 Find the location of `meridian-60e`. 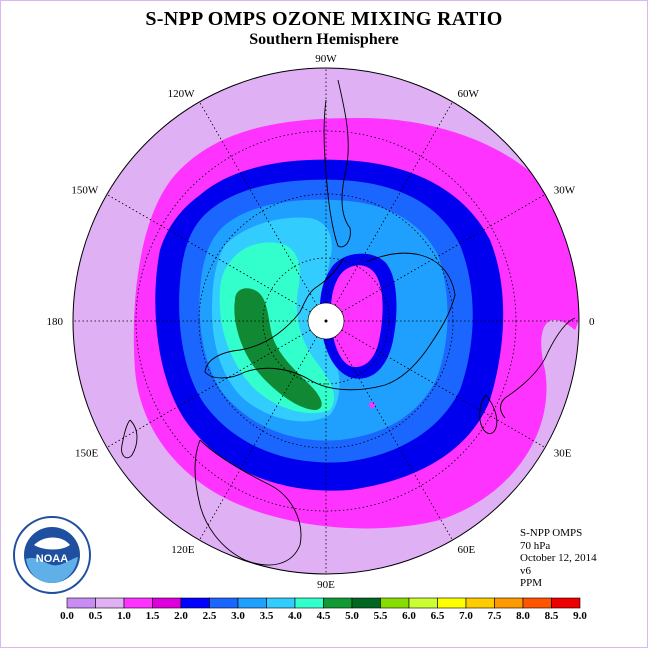

meridian-60e is located at coordinates (393, 438).